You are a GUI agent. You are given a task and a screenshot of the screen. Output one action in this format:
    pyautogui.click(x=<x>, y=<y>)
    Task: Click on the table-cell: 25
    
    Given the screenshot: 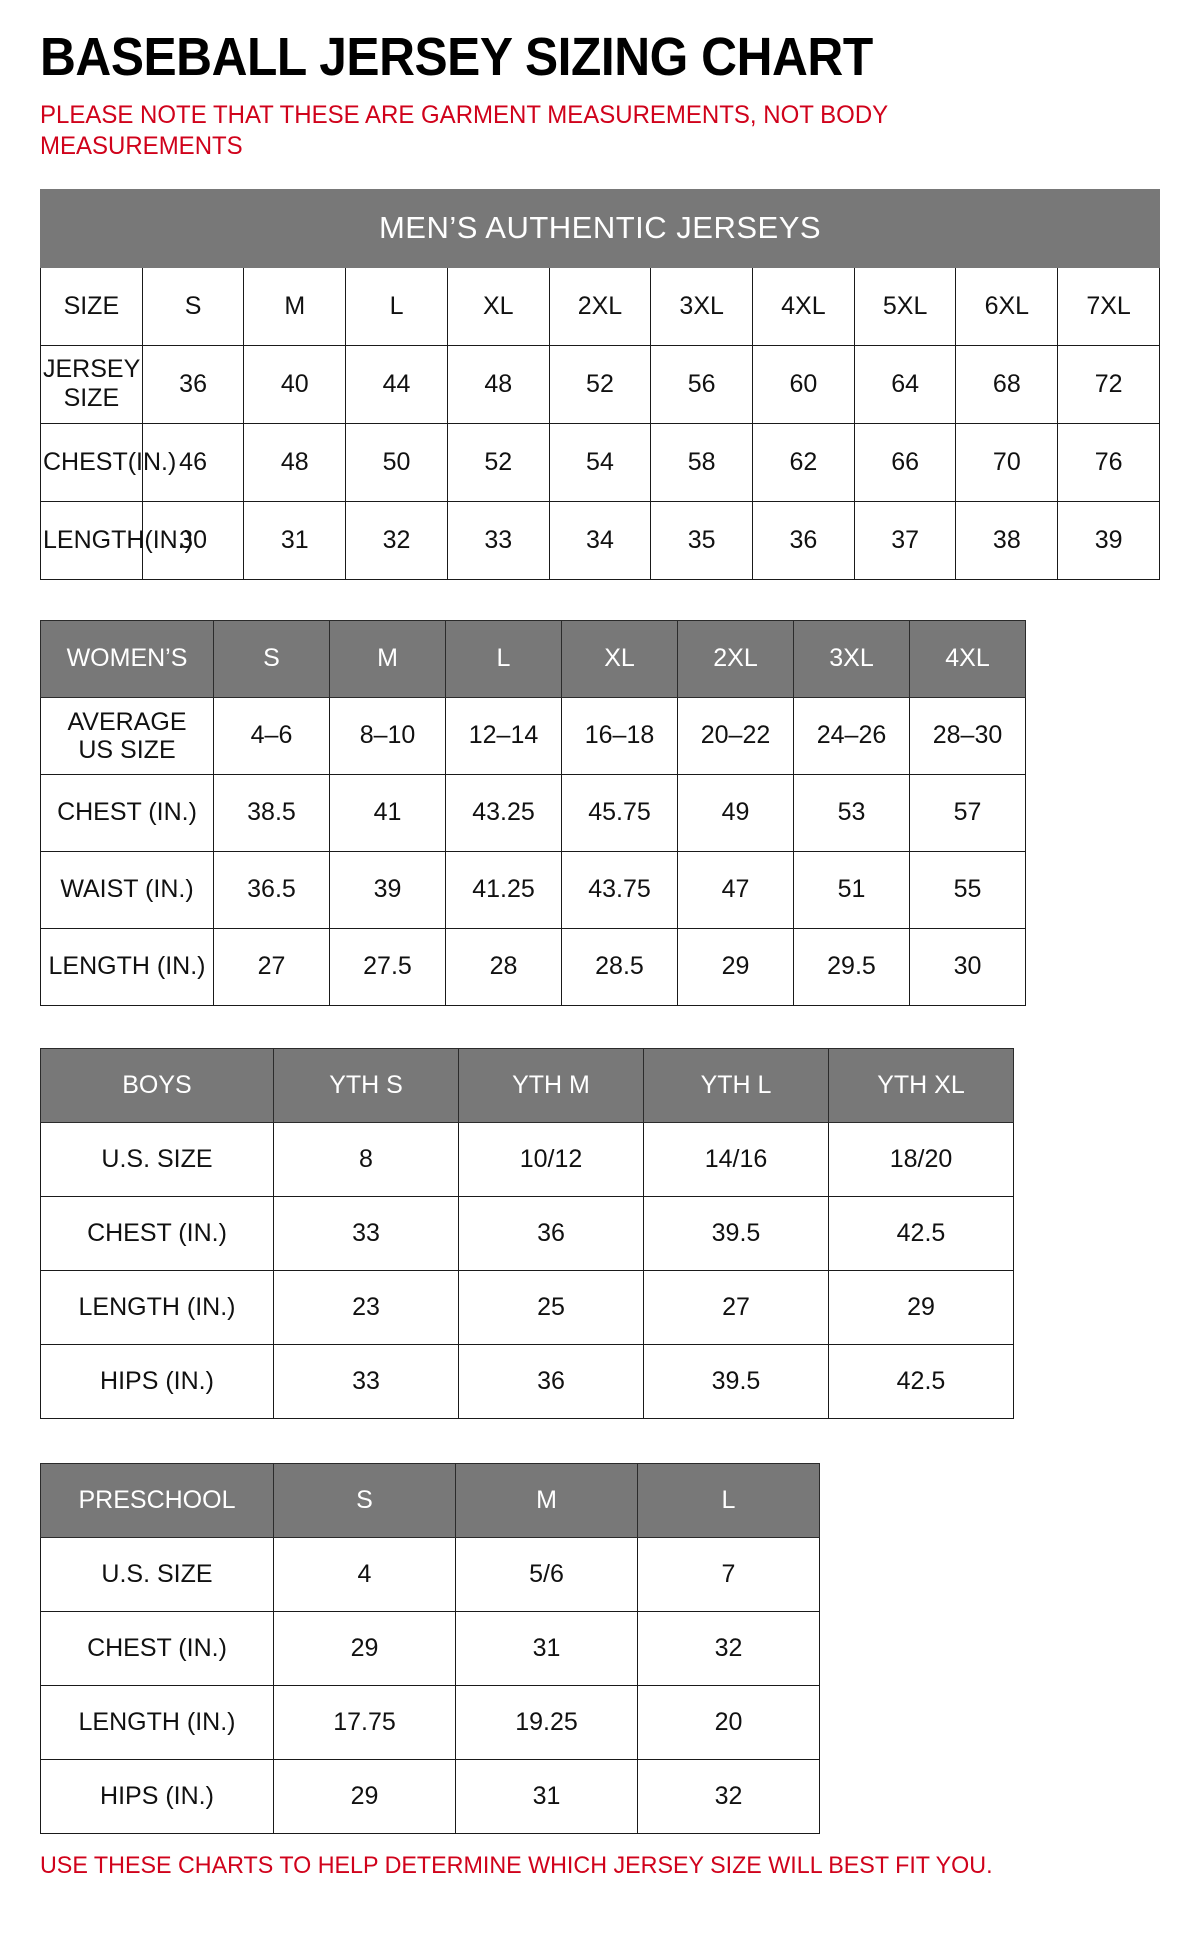 What is the action you would take?
    pyautogui.click(x=551, y=1307)
    